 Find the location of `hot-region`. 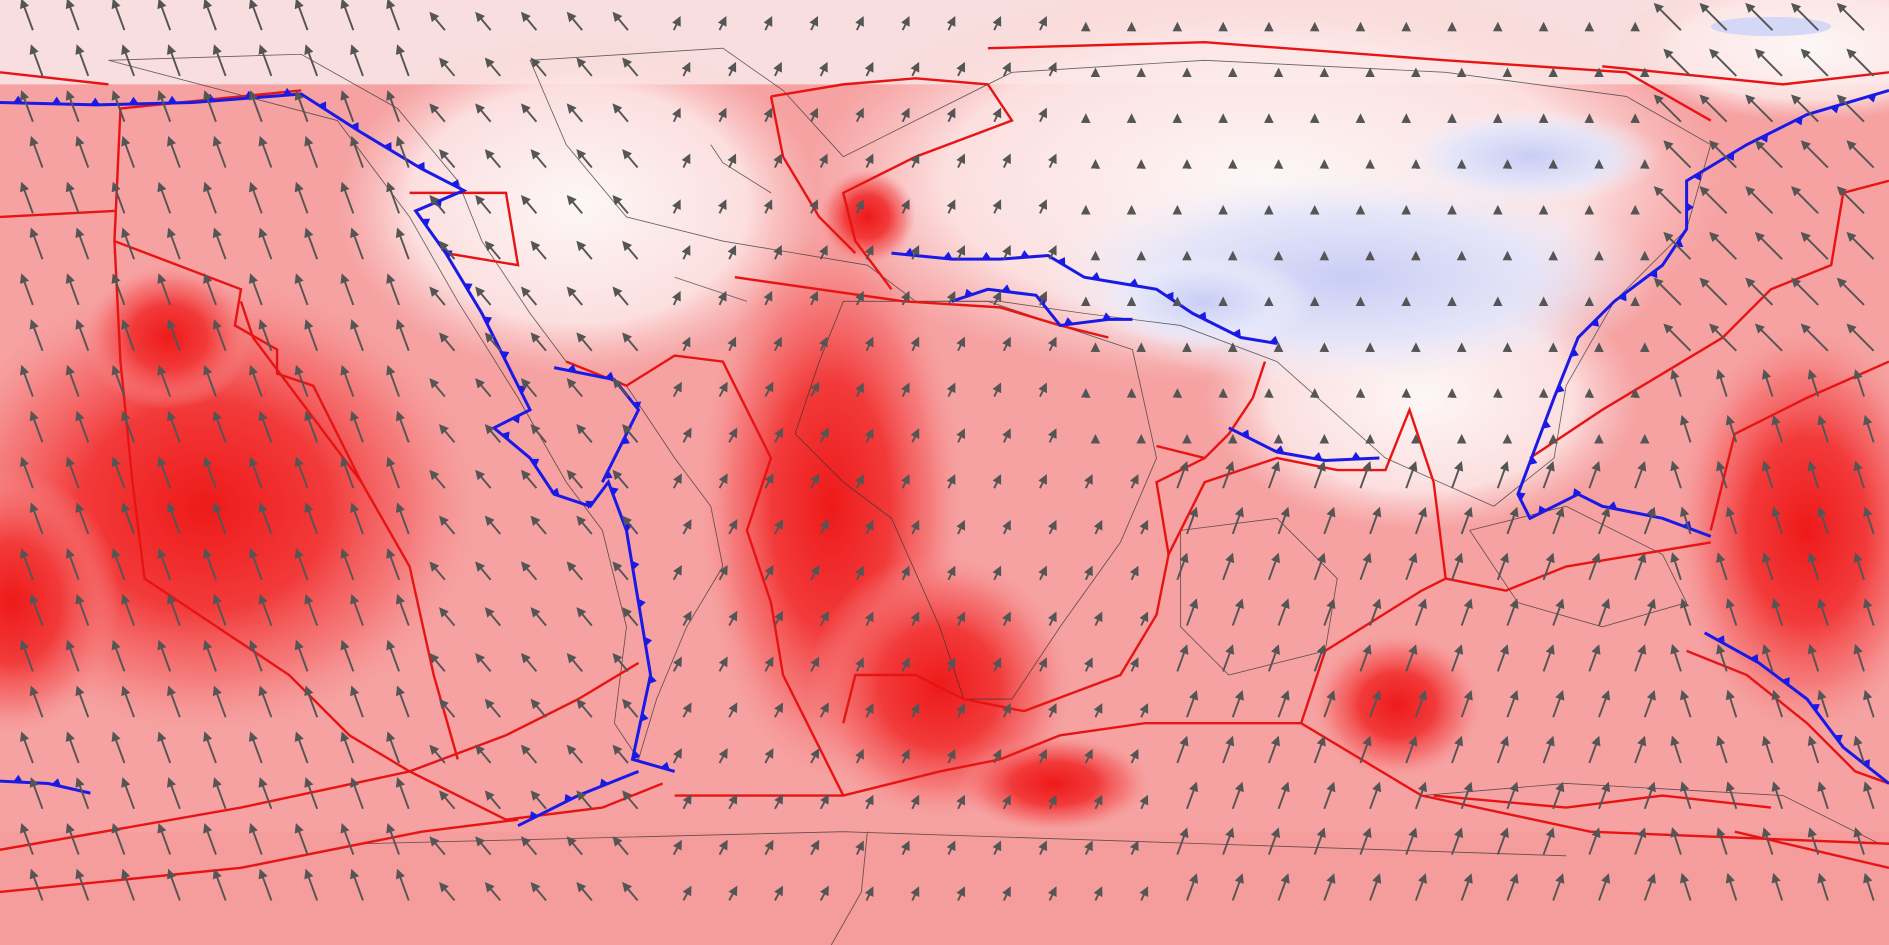

hot-region is located at coordinates (60, 603).